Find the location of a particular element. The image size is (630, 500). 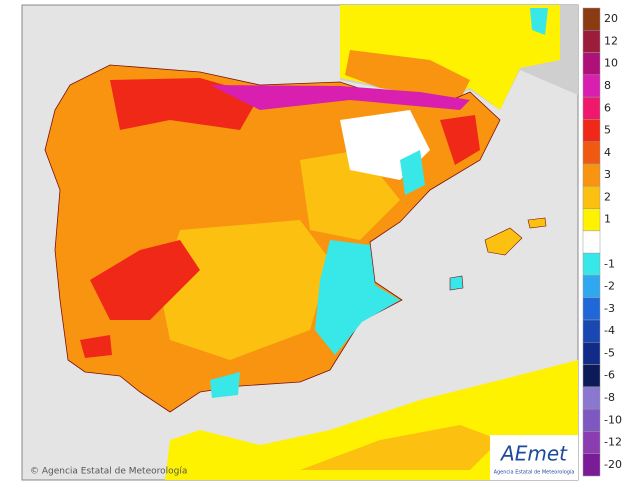

legend-label: -2 is located at coordinates (609, 286).